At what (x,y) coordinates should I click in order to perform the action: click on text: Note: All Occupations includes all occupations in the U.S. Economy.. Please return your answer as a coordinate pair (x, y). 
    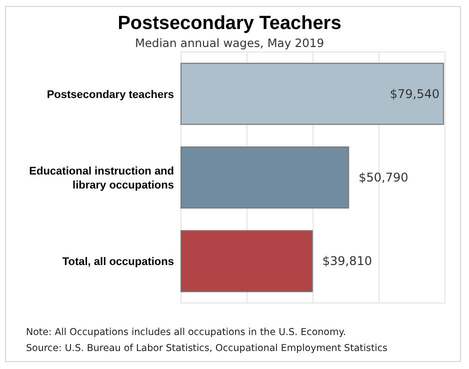
    Looking at the image, I should click on (186, 332).